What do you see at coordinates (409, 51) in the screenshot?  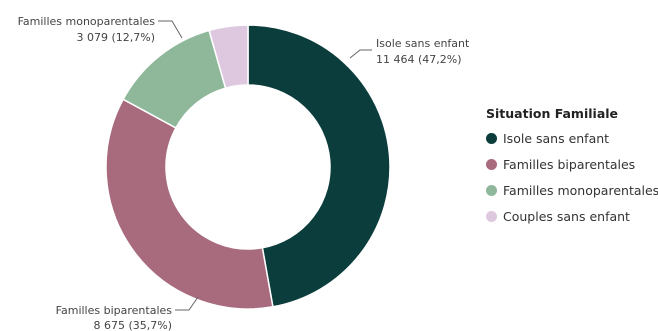 I see `data-label-isole: Isole sans enfant 11 464 (47,2%)` at bounding box center [409, 51].